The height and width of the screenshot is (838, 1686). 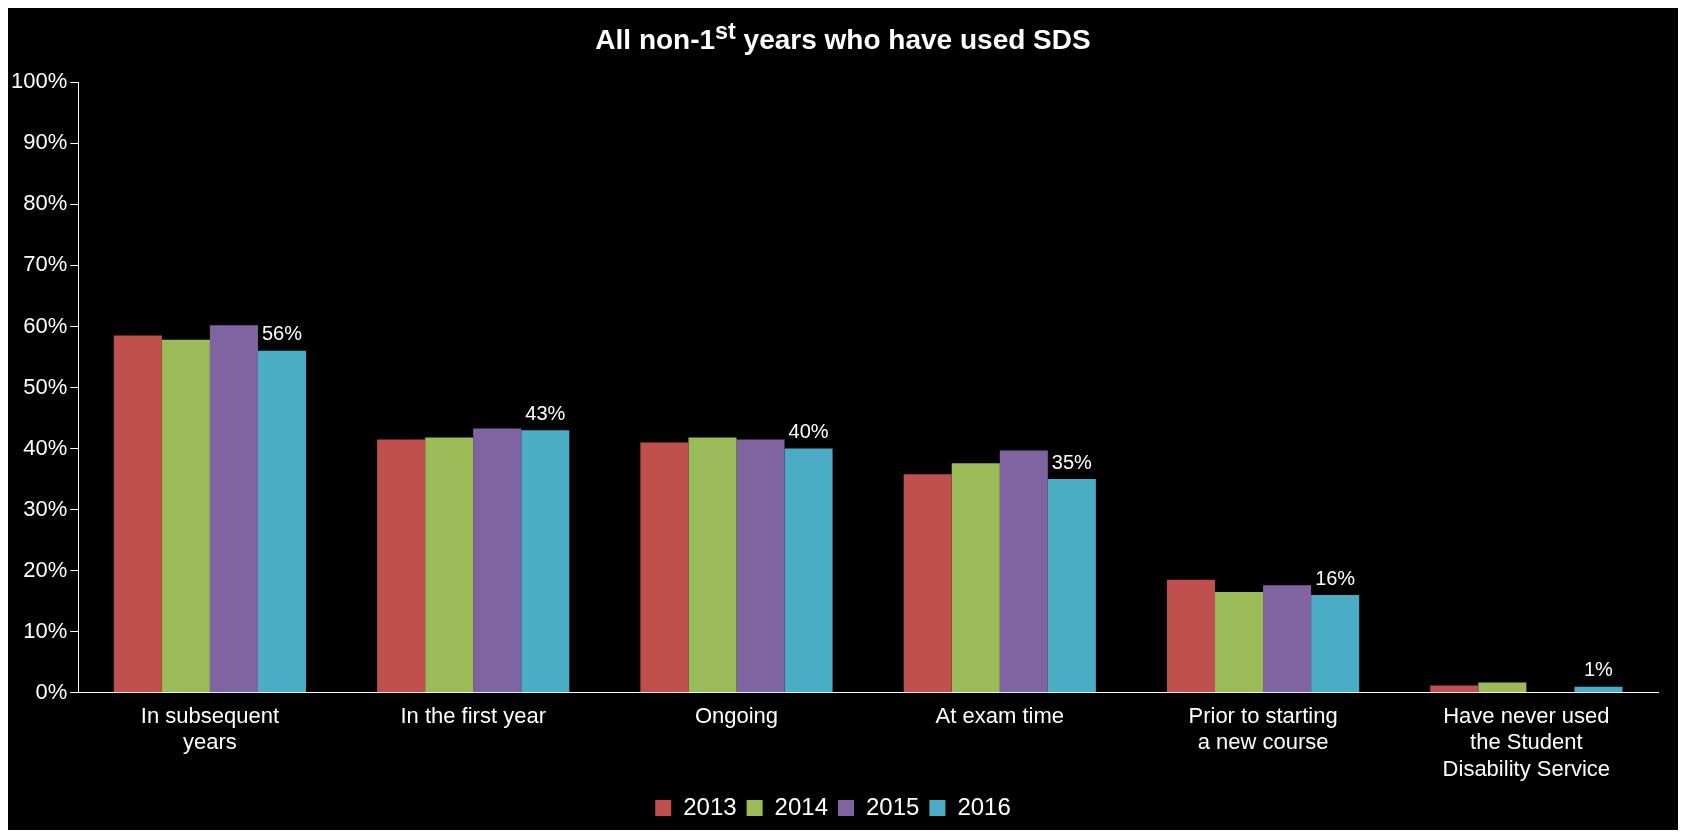 What do you see at coordinates (210, 729) in the screenshot?
I see `x-tick-label: In subsequent years` at bounding box center [210, 729].